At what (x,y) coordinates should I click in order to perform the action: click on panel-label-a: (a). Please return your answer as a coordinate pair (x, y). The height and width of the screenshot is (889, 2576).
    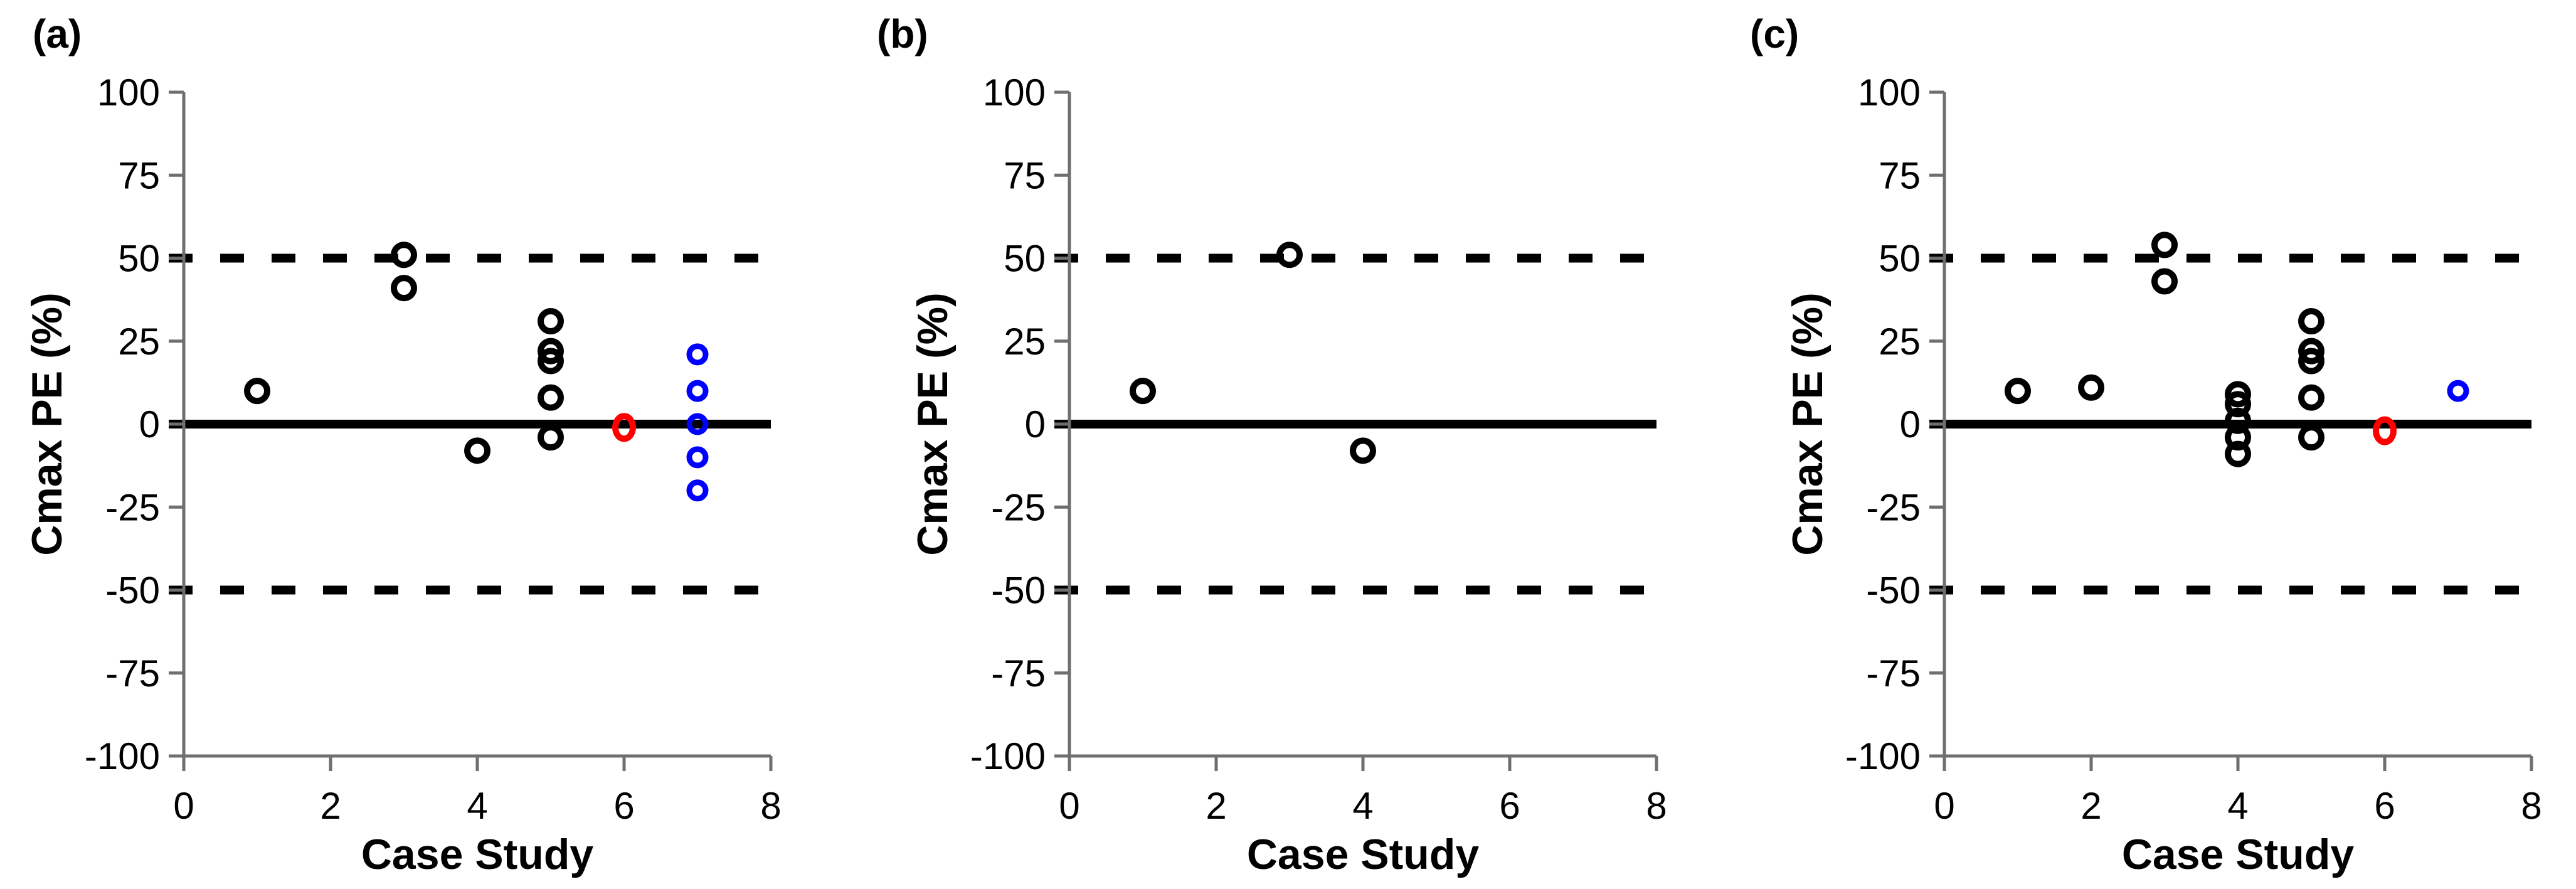
    Looking at the image, I should click on (57, 33).